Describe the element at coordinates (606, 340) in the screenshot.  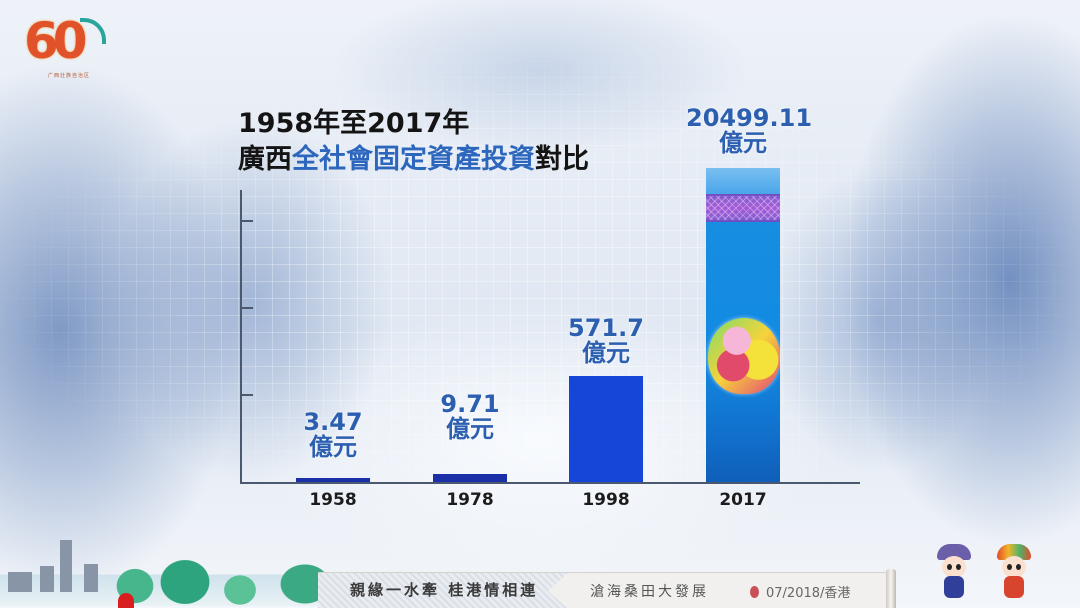
I see `value-label-1998: 571.7 億元` at that location.